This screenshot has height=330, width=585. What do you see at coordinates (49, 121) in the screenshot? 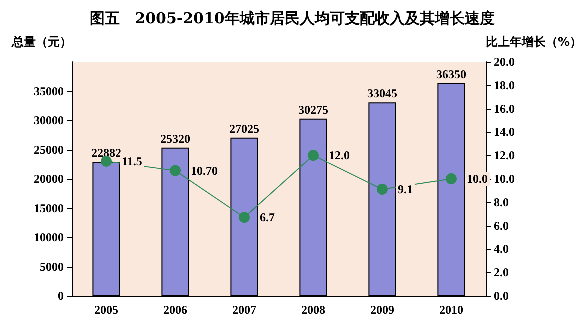
I see `y-tick-label: 30000` at bounding box center [49, 121].